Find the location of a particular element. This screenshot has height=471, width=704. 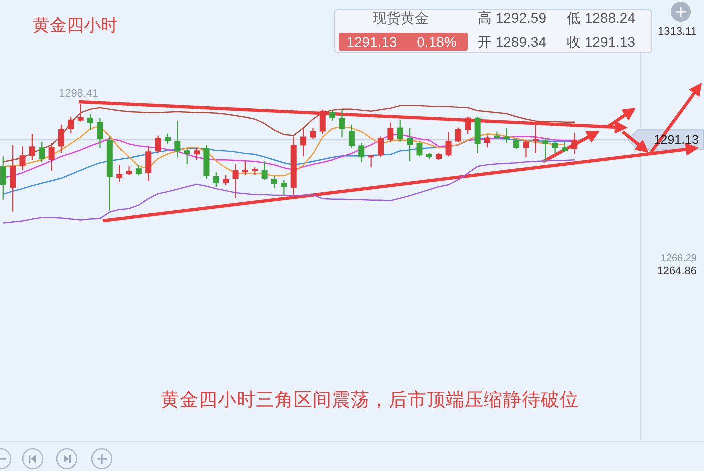

y-tick-label: 1264.86 is located at coordinates (677, 272).